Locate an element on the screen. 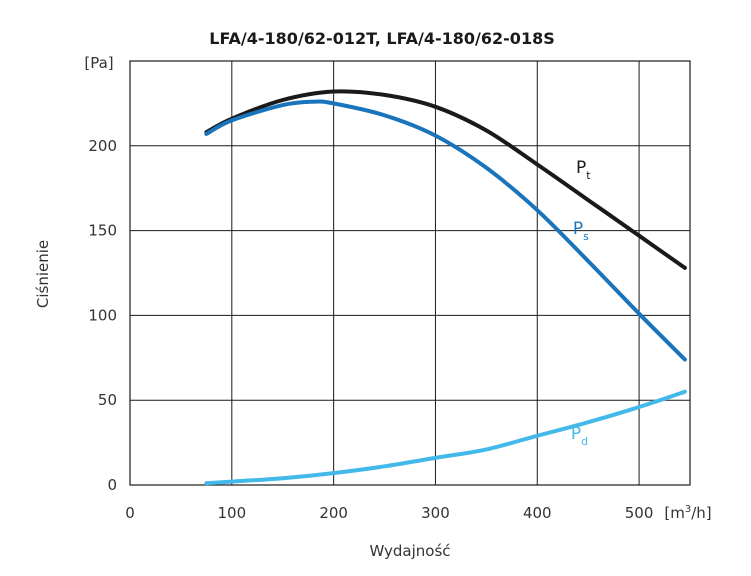 This screenshot has width=751, height=576. x-unit-tail: /h] is located at coordinates (701, 513).